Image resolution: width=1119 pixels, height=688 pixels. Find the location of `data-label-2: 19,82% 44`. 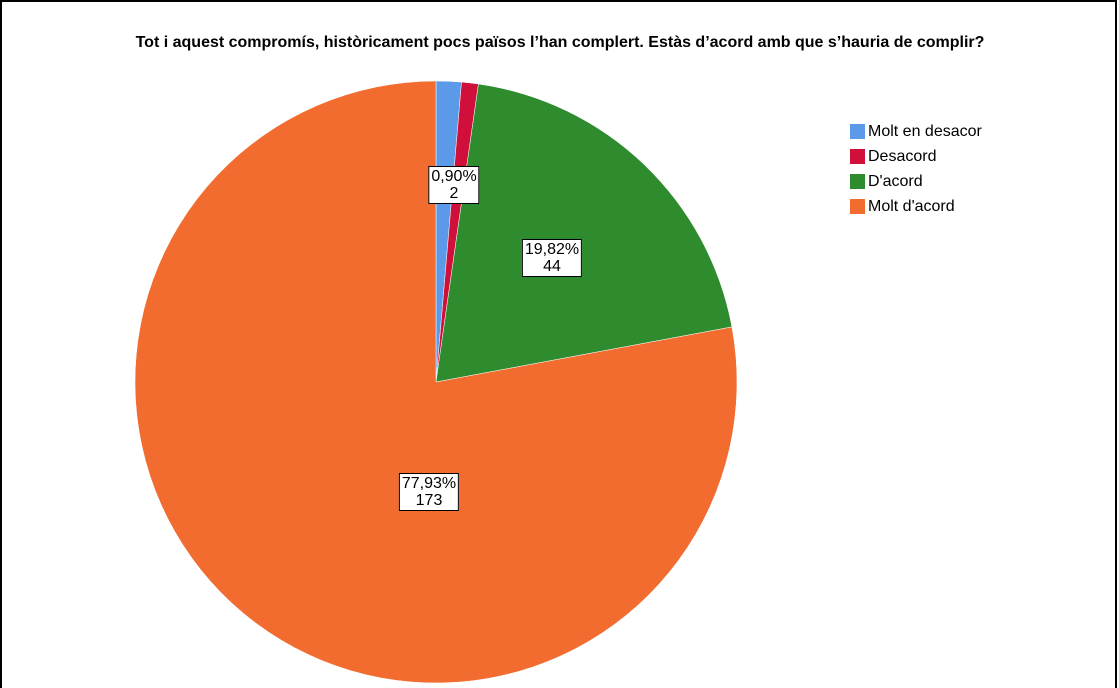

data-label-2: 19,82% 44 is located at coordinates (552, 258).